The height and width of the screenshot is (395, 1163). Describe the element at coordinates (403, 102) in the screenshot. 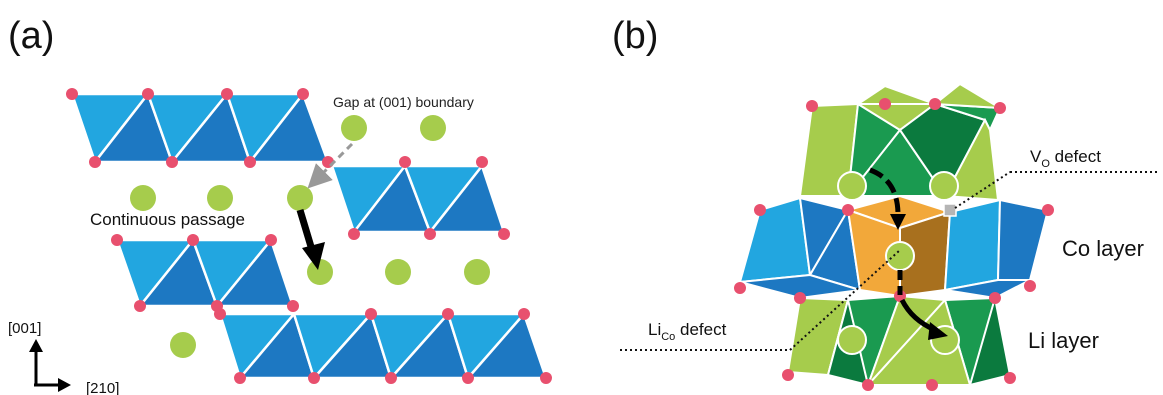

I see `gap-label: Gap at (001) boundary` at that location.